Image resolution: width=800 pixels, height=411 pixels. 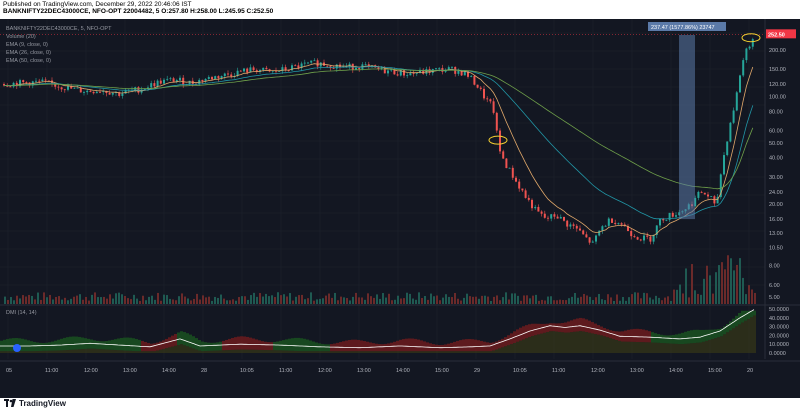 What do you see at coordinates (776, 132) in the screenshot?
I see `price-tick-label: 60.00` at bounding box center [776, 132].